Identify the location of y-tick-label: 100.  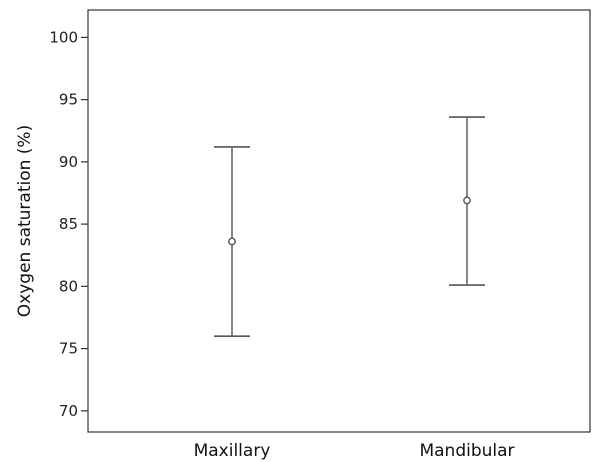
(63, 37).